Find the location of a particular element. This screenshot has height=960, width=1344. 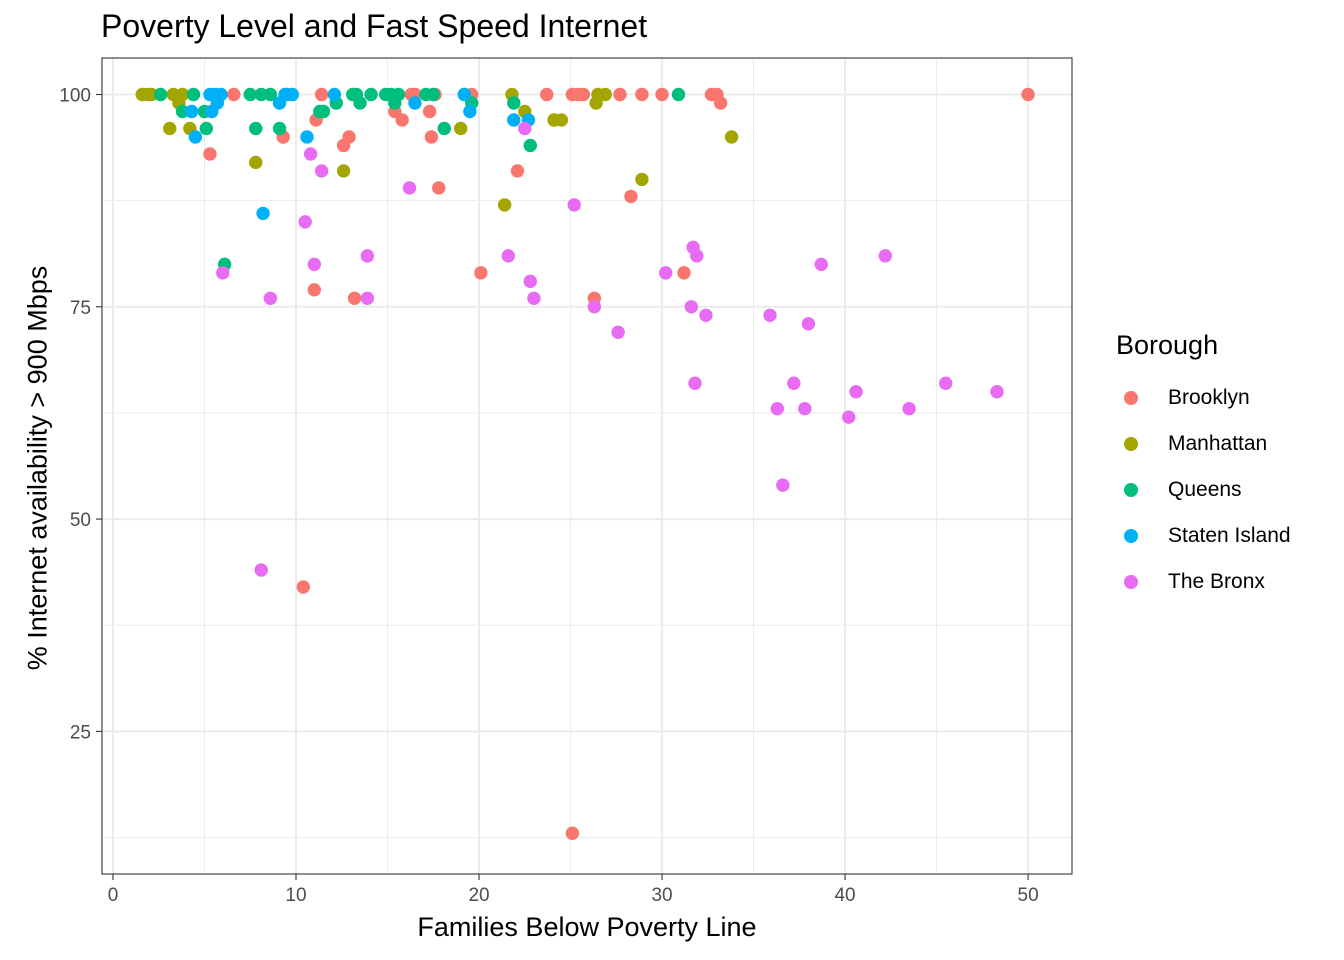

x-axis-label: Families Below Poverty Line is located at coordinates (587, 927).